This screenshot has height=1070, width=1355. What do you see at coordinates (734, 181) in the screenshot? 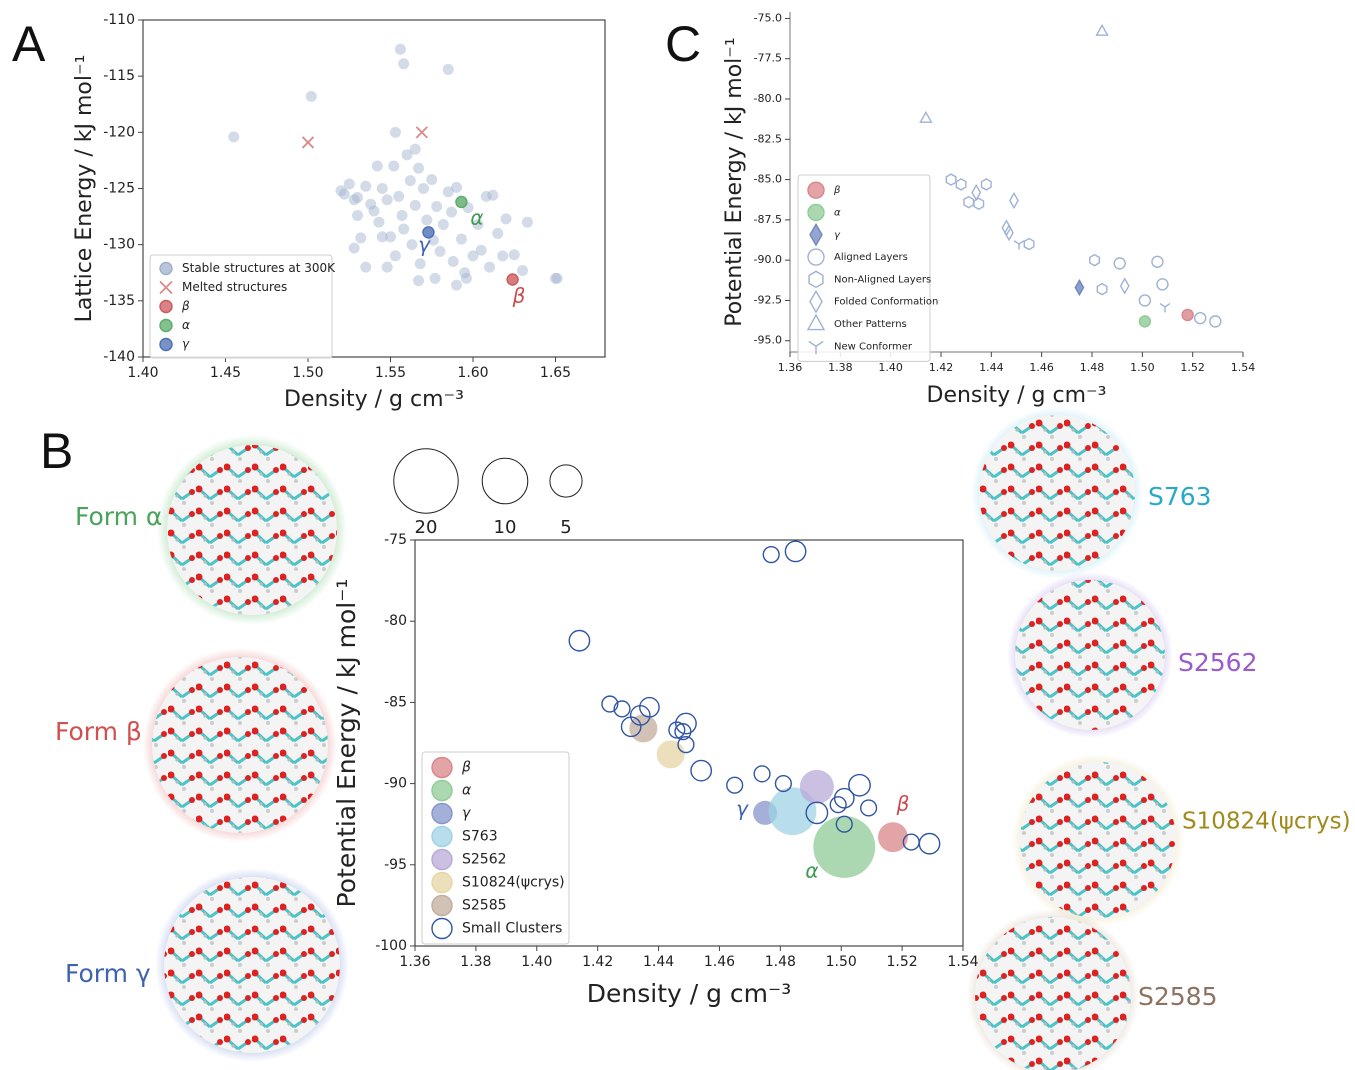
I see `y-axis-label: Potential Energy / kJ mol⁻¹` at bounding box center [734, 181].